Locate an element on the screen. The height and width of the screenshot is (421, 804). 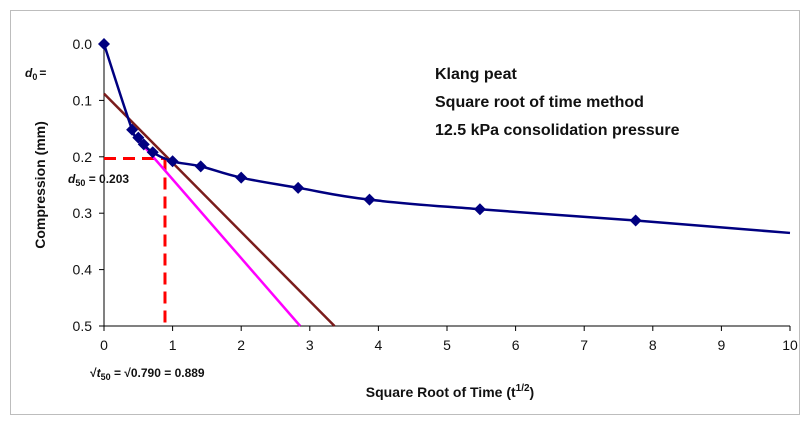
x-tick-label: 2 is located at coordinates (241, 345).